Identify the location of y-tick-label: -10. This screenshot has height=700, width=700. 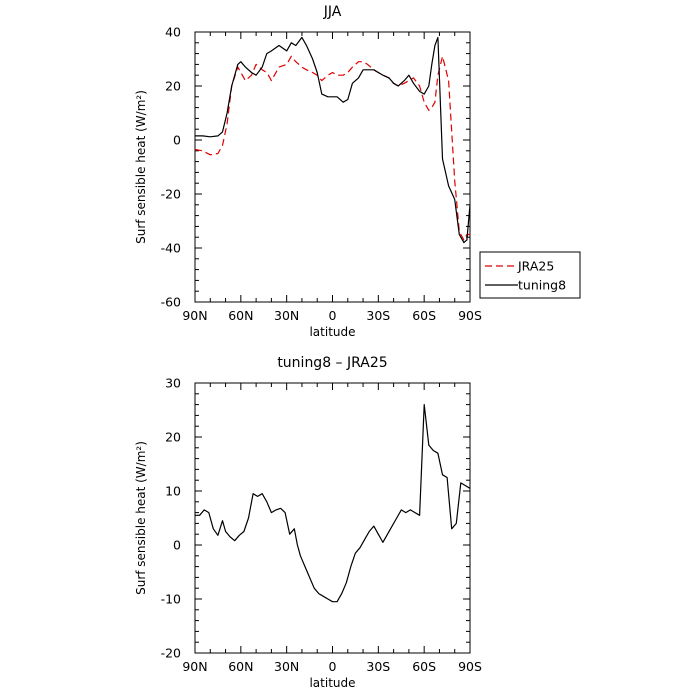
(171, 599).